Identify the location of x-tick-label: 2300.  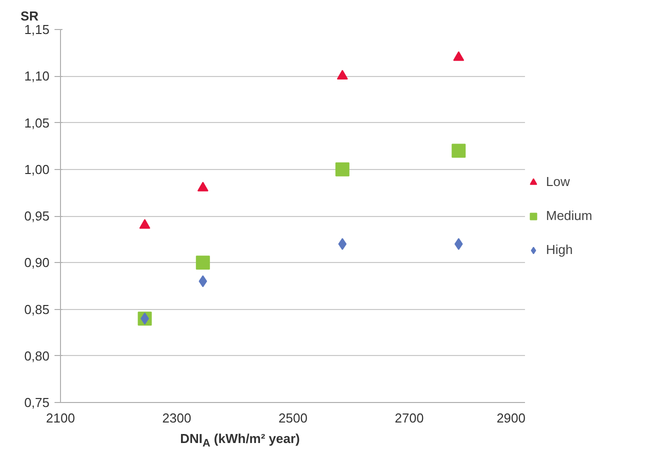
(177, 418).